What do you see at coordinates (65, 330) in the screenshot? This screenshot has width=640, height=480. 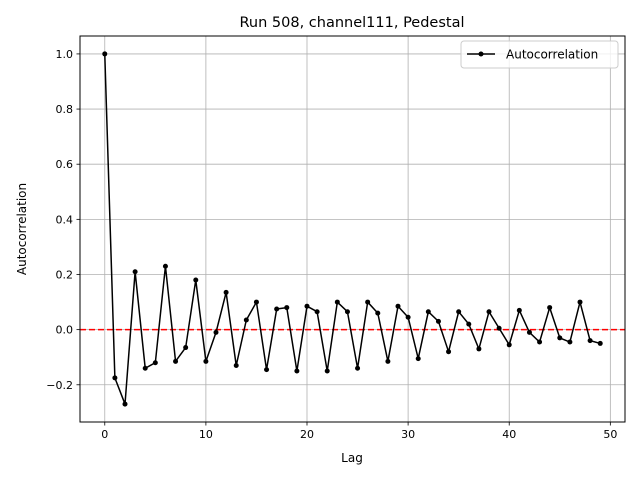 I see `y-tick-label: 0.0` at bounding box center [65, 330].